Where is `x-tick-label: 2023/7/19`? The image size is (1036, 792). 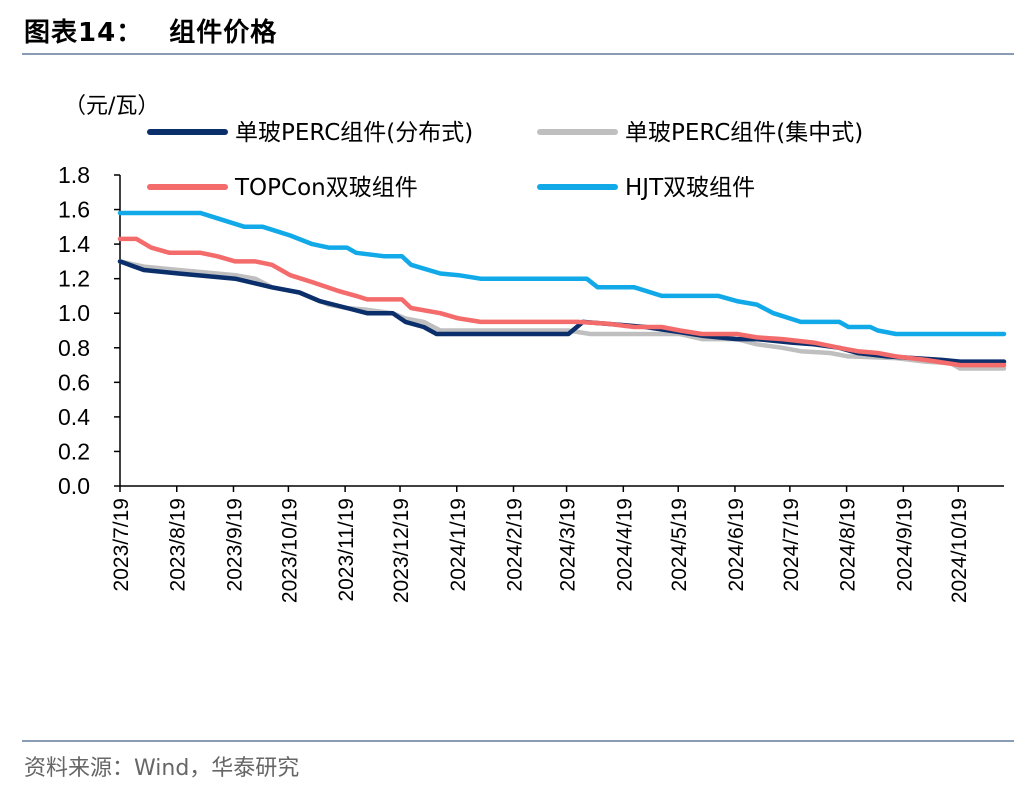
x-tick-label: 2023/7/19 is located at coordinates (121, 544).